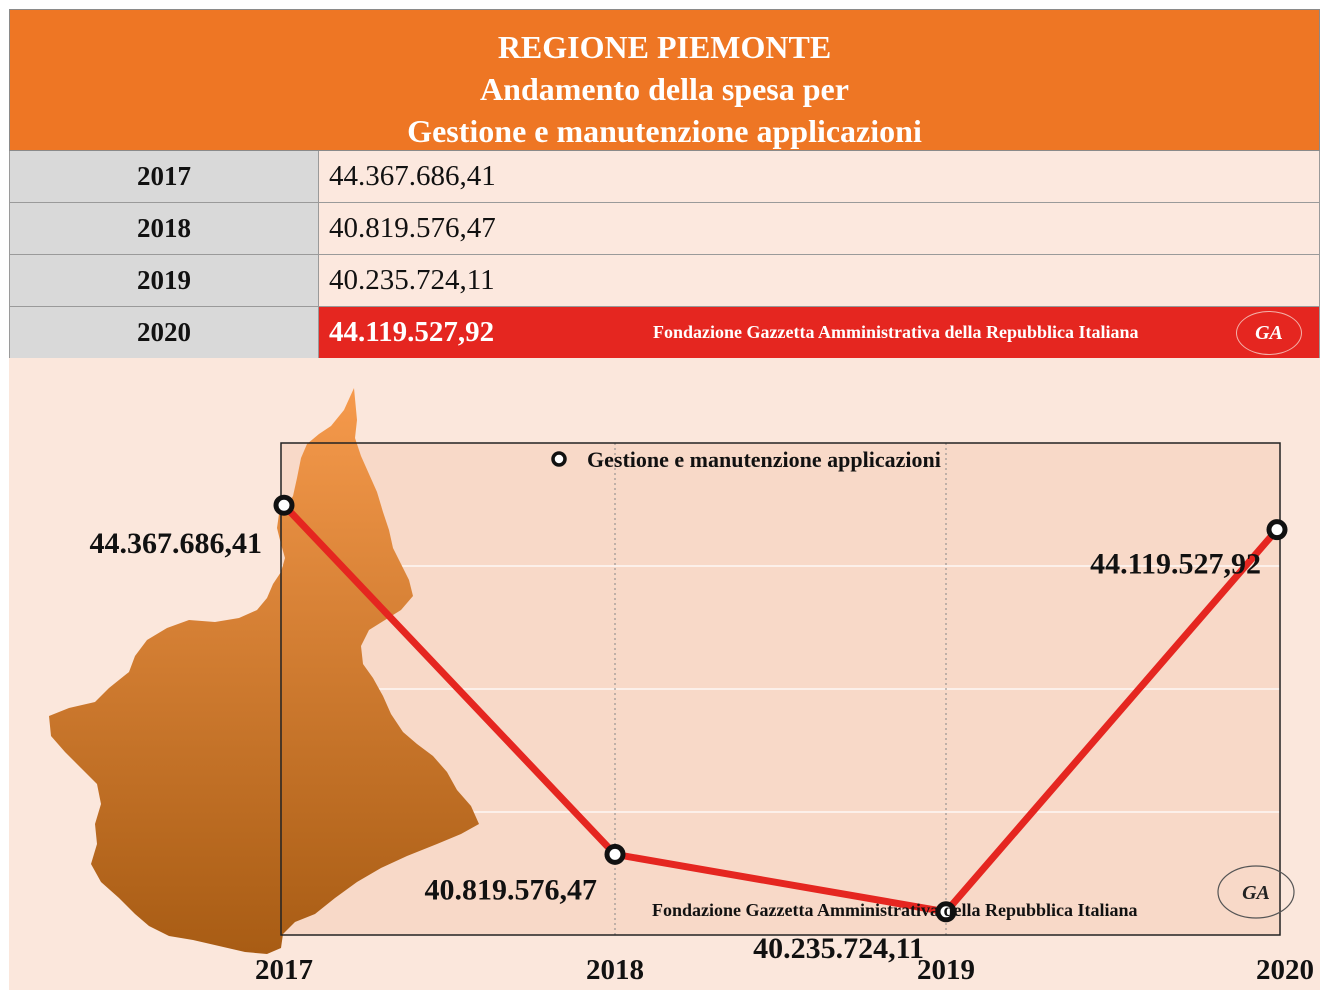 This screenshot has width=1332, height=998. I want to click on value-cell: 44.367.686,41, so click(819, 176).